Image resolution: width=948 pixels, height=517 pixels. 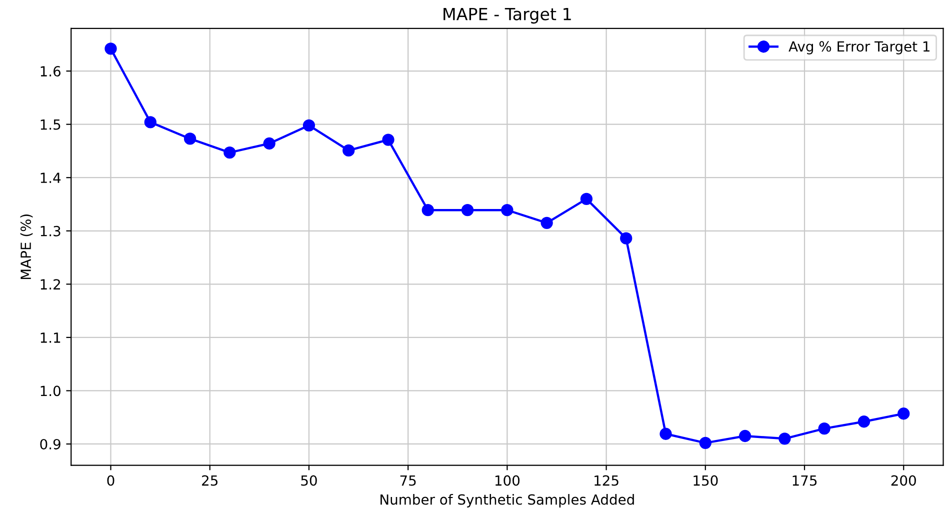 I want to click on y-tick-label: 0.9, so click(x=50, y=444).